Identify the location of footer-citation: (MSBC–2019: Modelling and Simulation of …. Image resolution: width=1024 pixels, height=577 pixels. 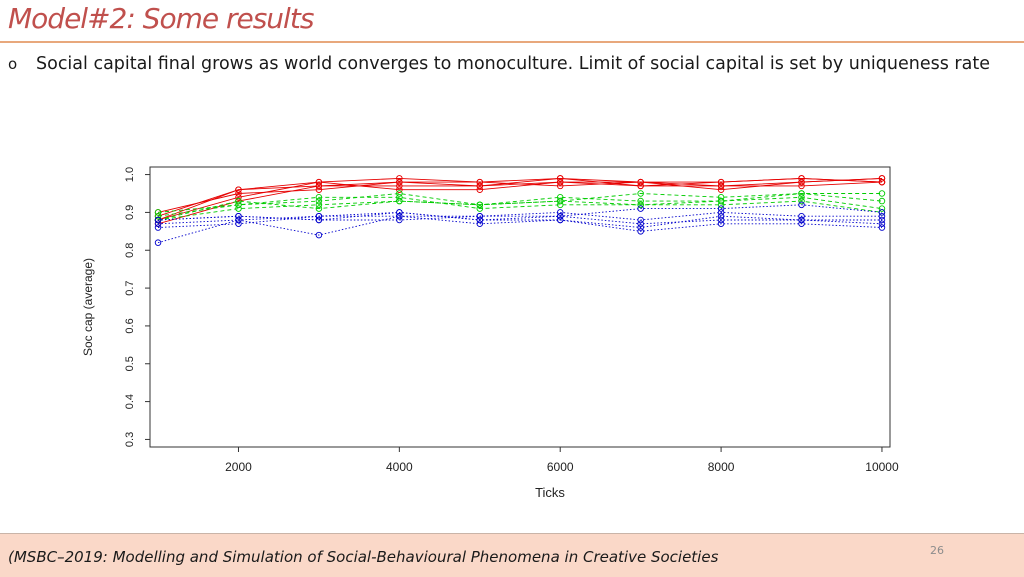
(363, 557).